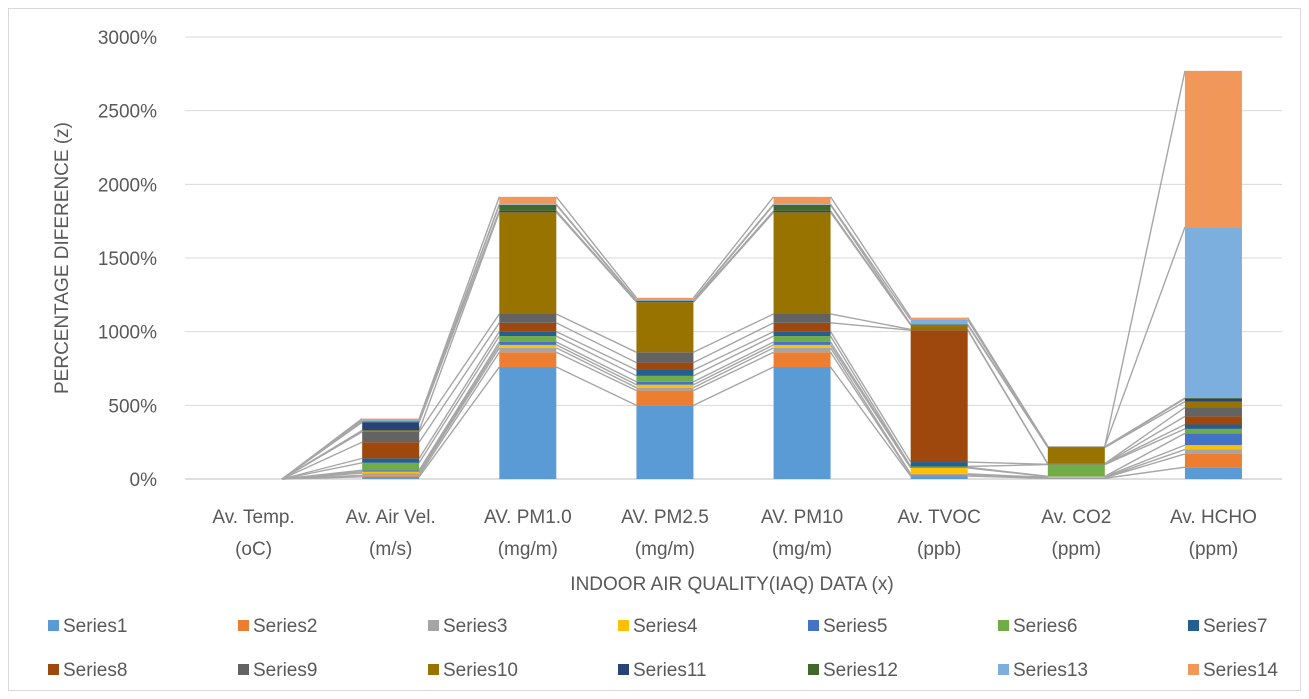 This screenshot has width=1309, height=699. What do you see at coordinates (1003, 669) in the screenshot?
I see `legend-swatch-Series13` at bounding box center [1003, 669].